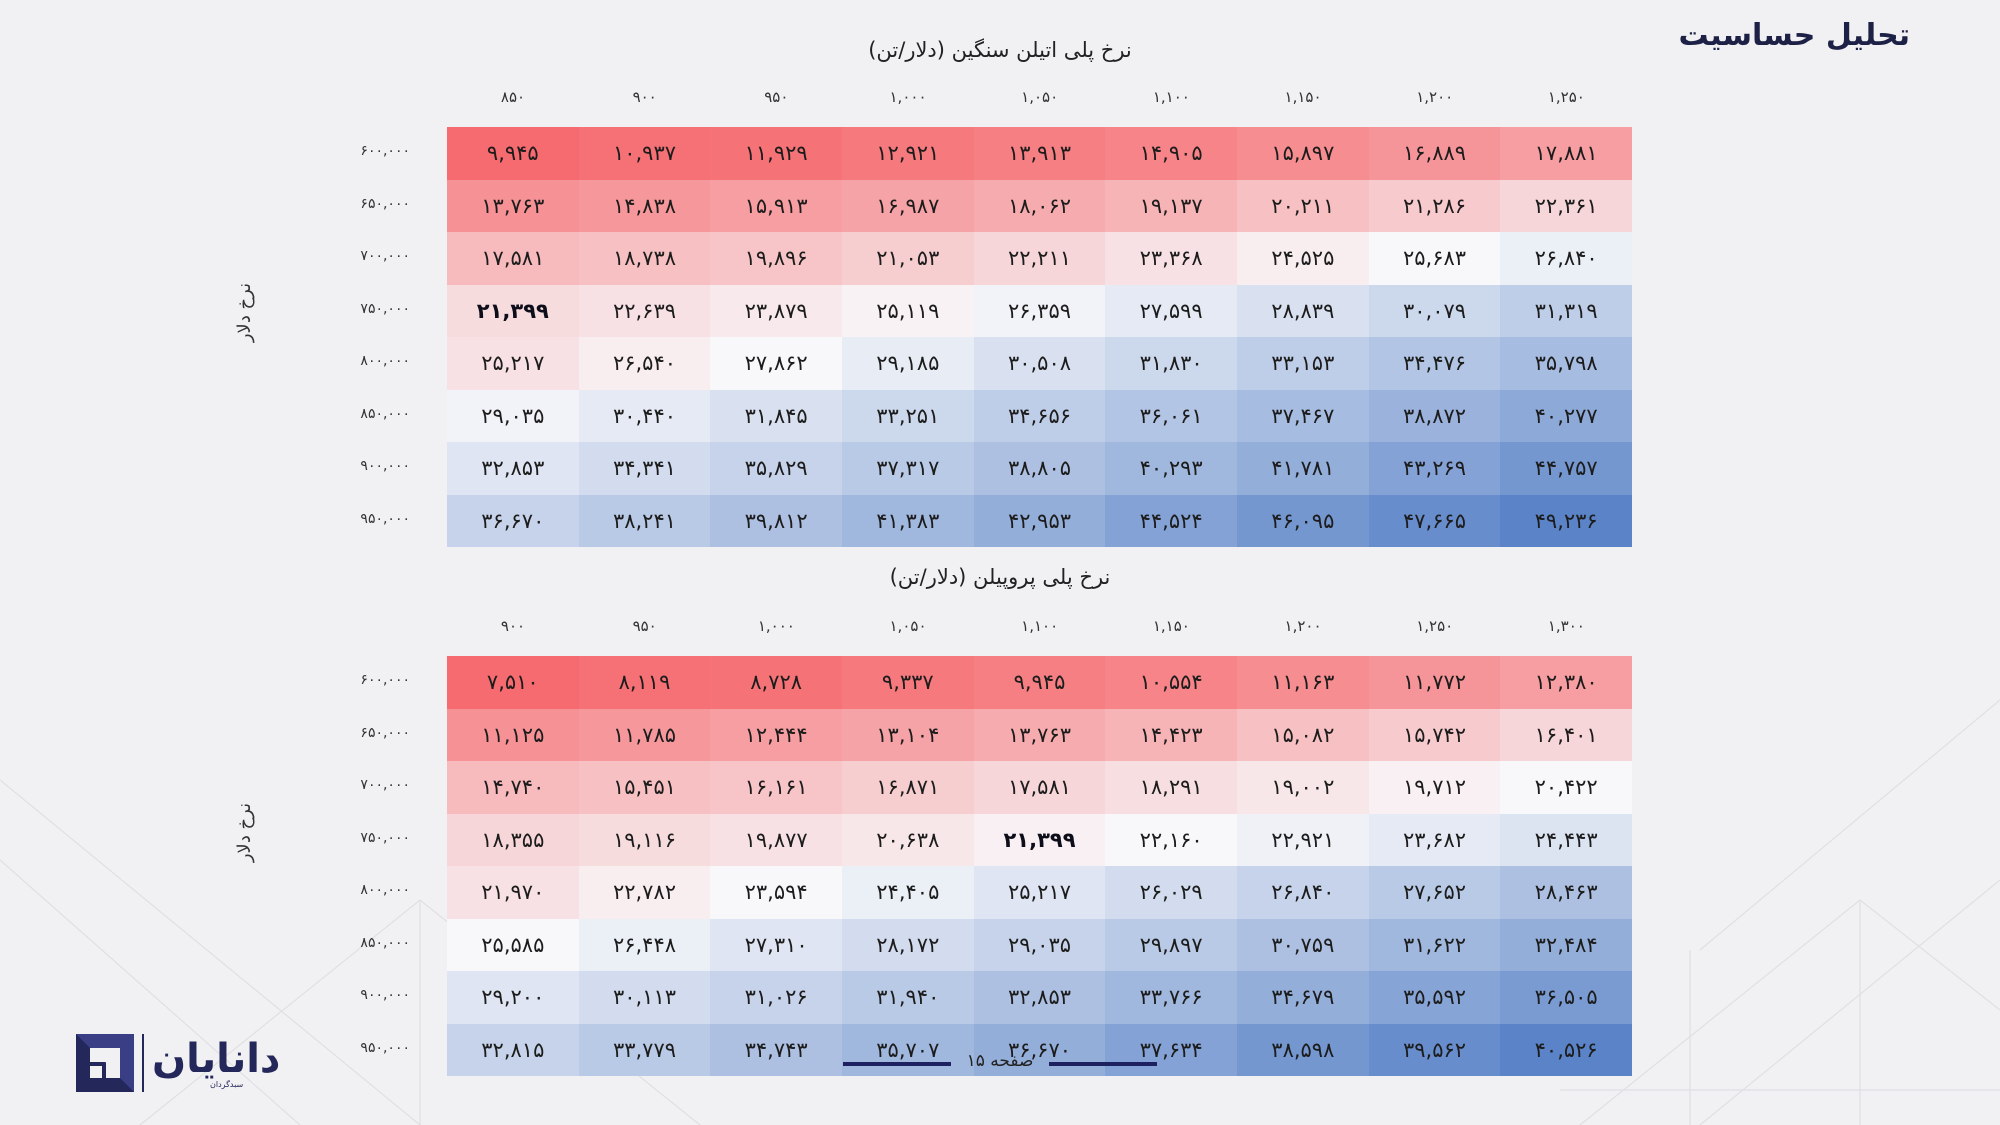  I want to click on table-cell: ۲۰,۴۲۲, so click(1566, 787).